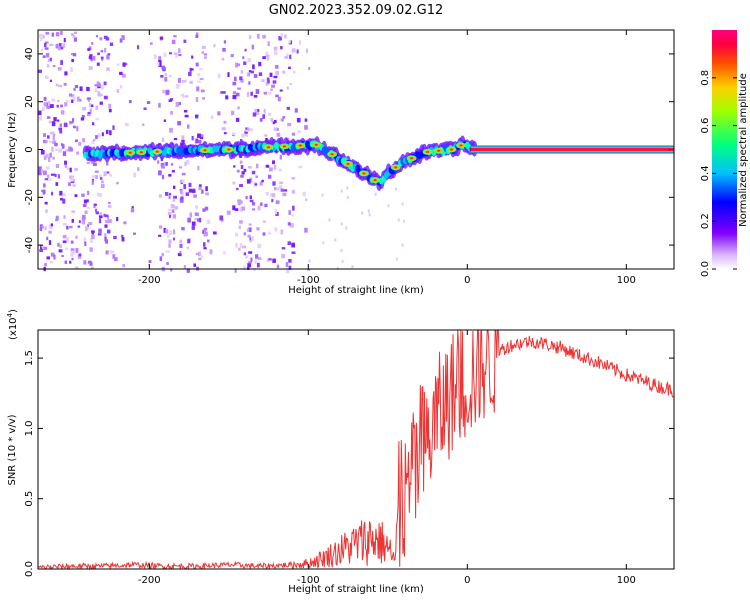 The width and height of the screenshot is (750, 600). I want to click on snr-y-axis-label: SNR (10 * v/v), so click(12, 449).